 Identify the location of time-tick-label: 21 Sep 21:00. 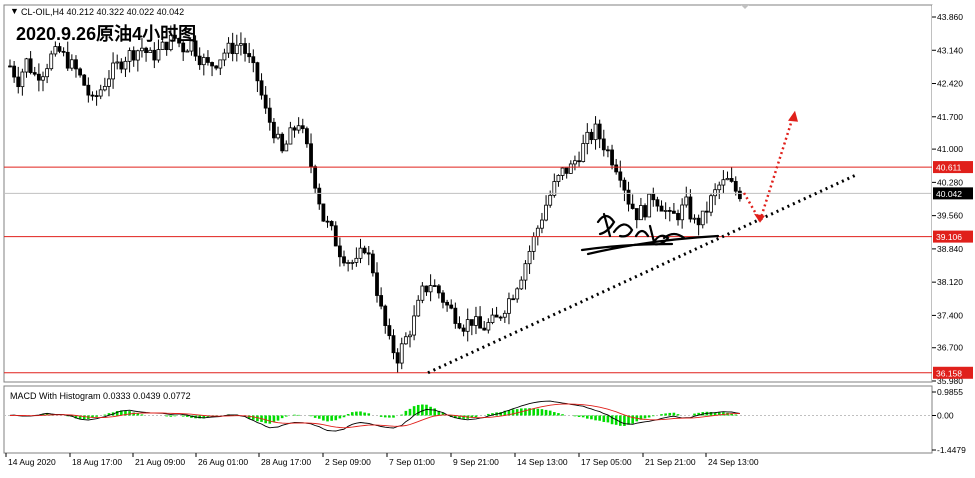
(670, 462).